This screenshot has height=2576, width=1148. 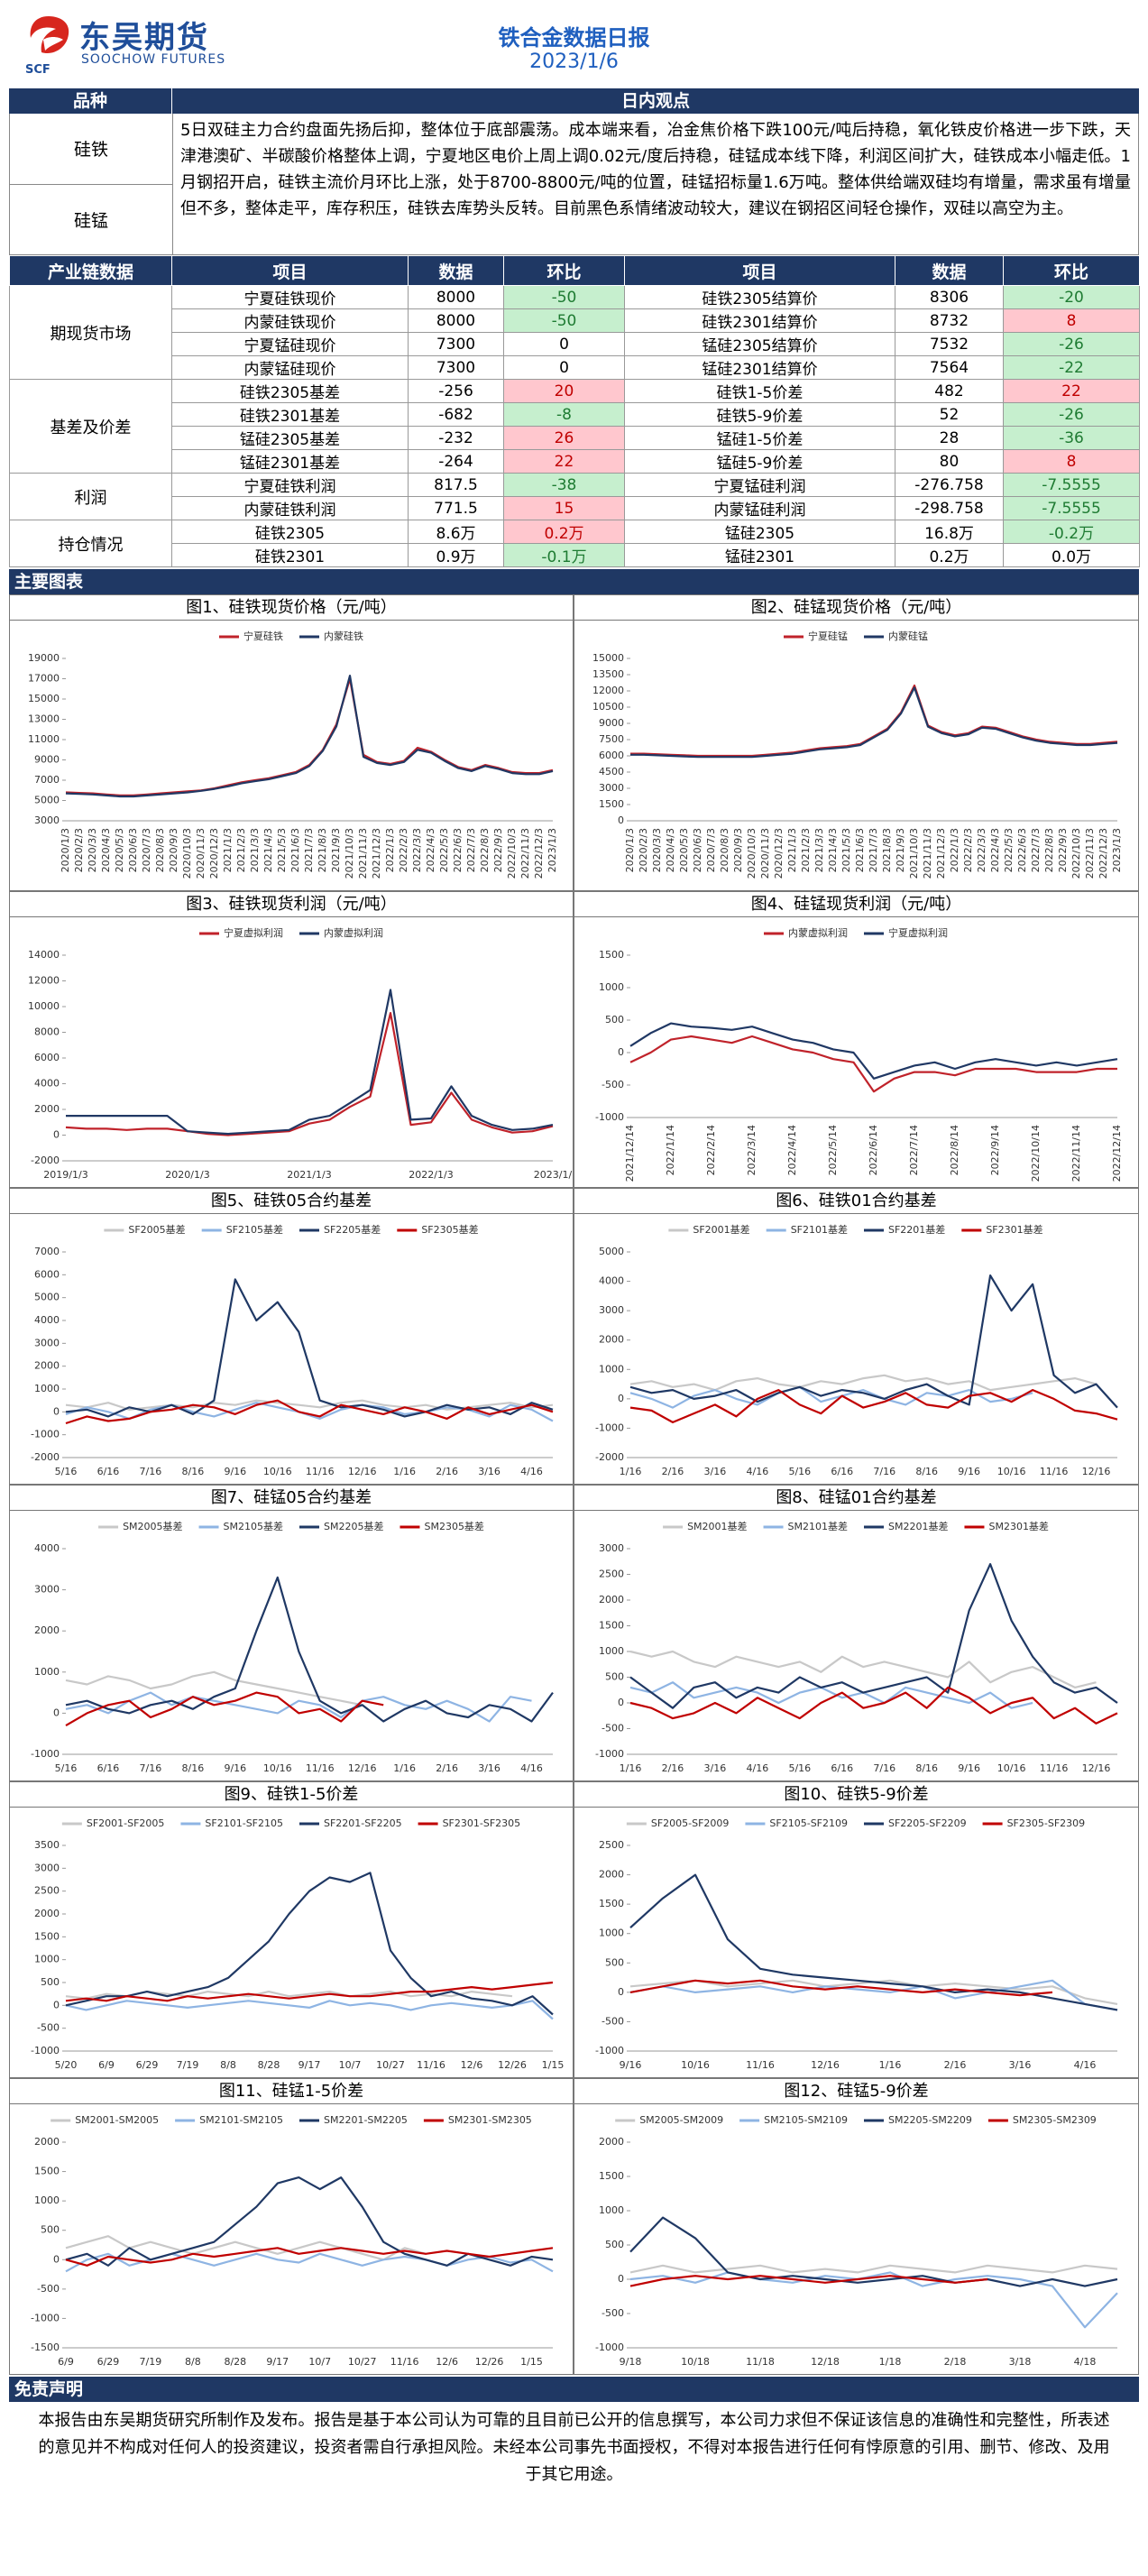 I want to click on change-cell: -50, so click(x=564, y=320).